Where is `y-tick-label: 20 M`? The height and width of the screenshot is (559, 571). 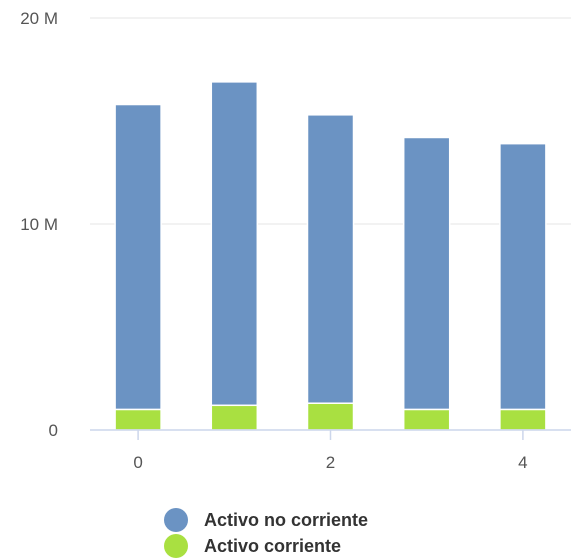
y-tick-label: 20 M is located at coordinates (39, 18).